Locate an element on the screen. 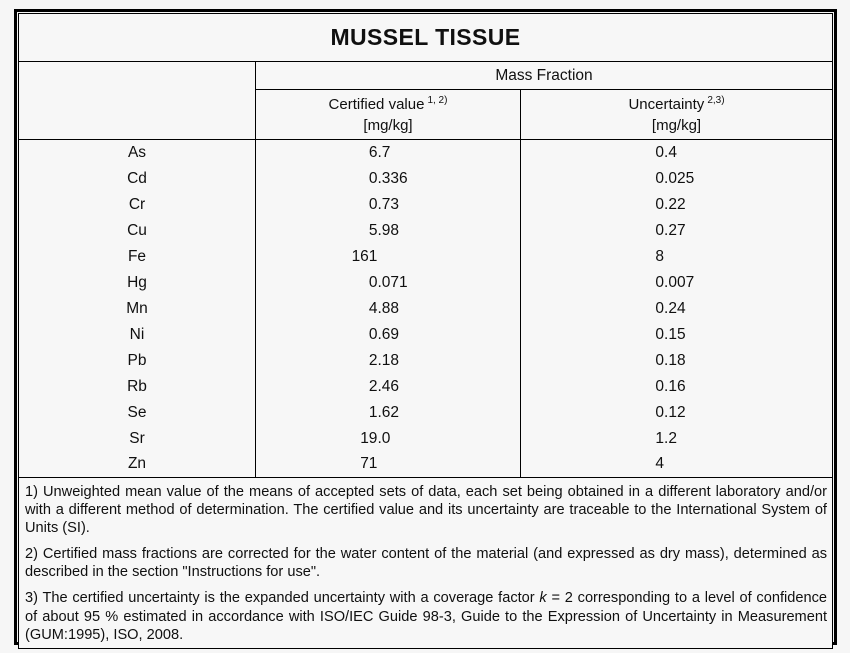 The height and width of the screenshot is (653, 850). certified-value-cell: 19.0 is located at coordinates (388, 438).